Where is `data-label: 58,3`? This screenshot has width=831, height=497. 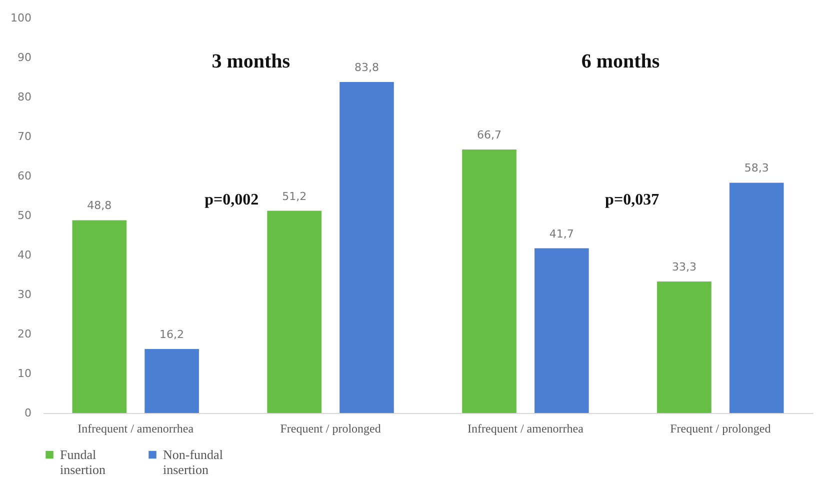
data-label: 58,3 is located at coordinates (756, 168).